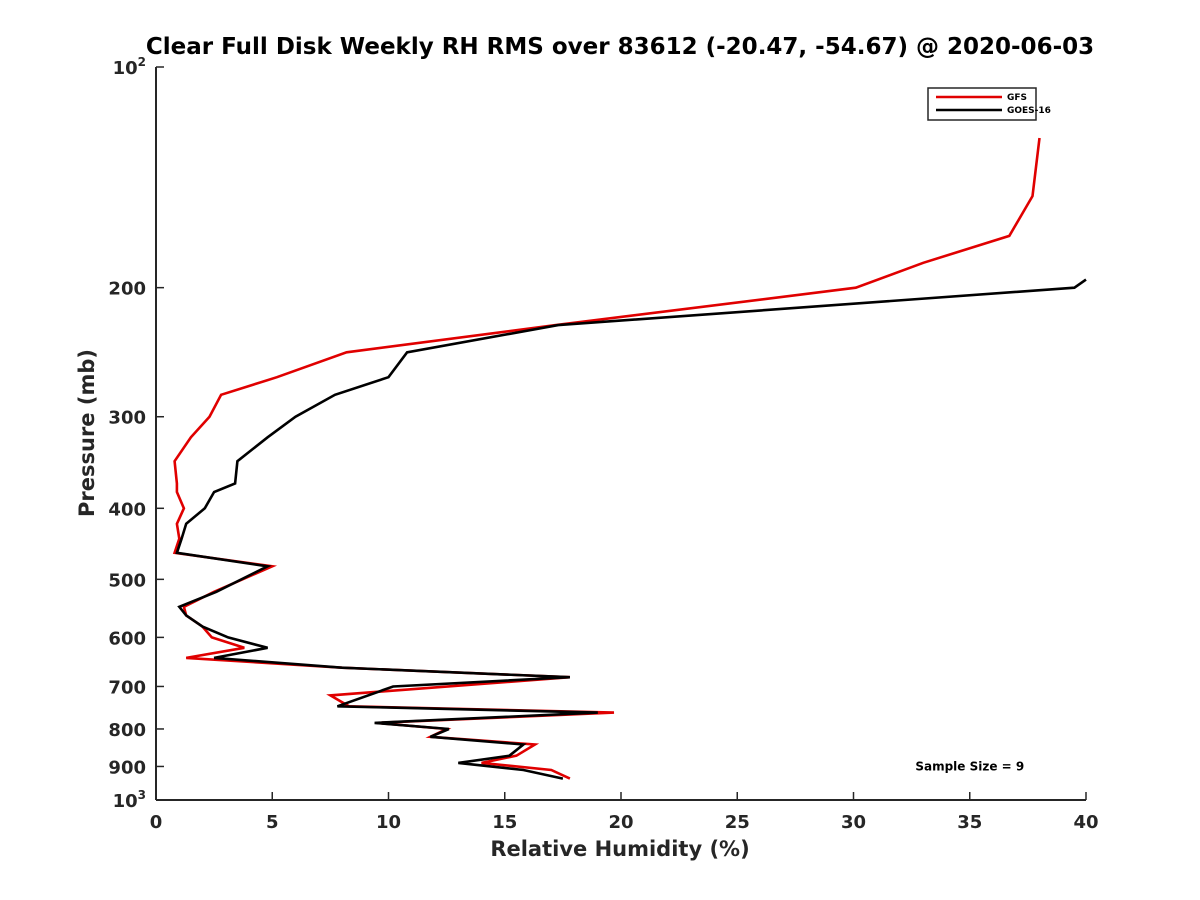  I want to click on x-tick-label: 5, so click(272, 822).